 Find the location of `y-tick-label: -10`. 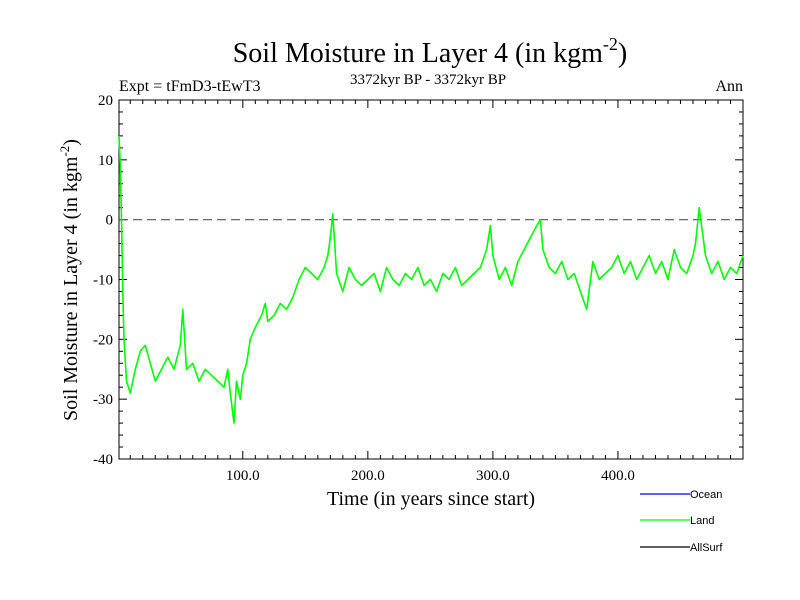

y-tick-label: -10 is located at coordinates (103, 281).